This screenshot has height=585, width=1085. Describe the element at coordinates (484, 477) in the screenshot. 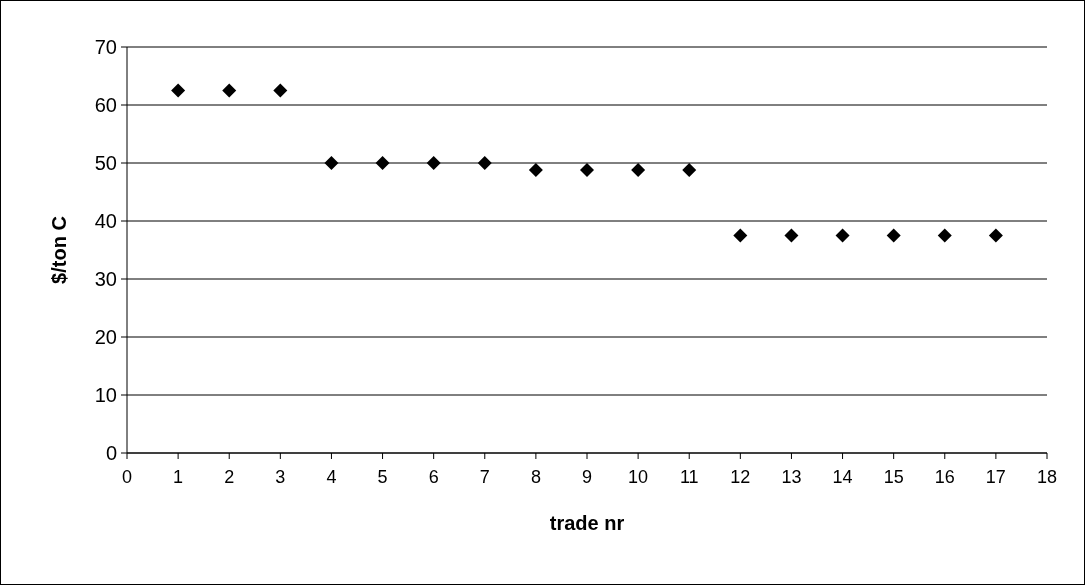

I see `x-tick-label: 7` at that location.